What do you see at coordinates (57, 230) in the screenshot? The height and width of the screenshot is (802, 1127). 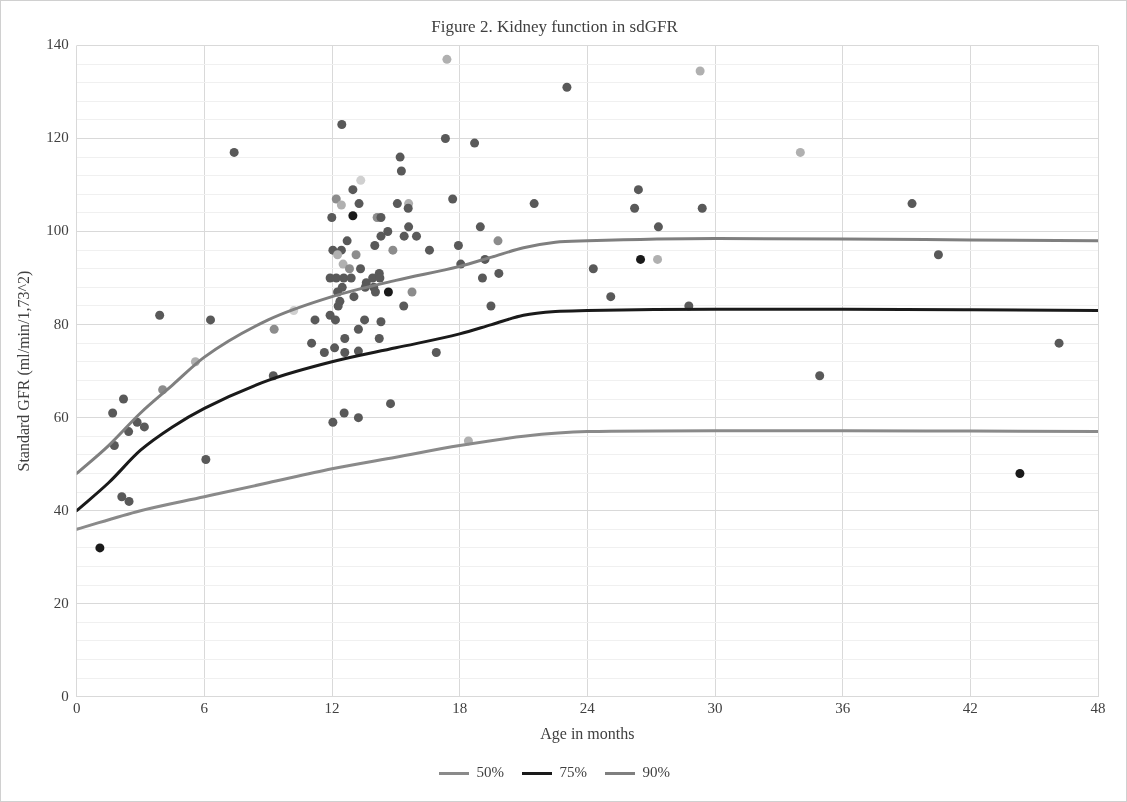 I see `y-tick-label: 100` at bounding box center [57, 230].